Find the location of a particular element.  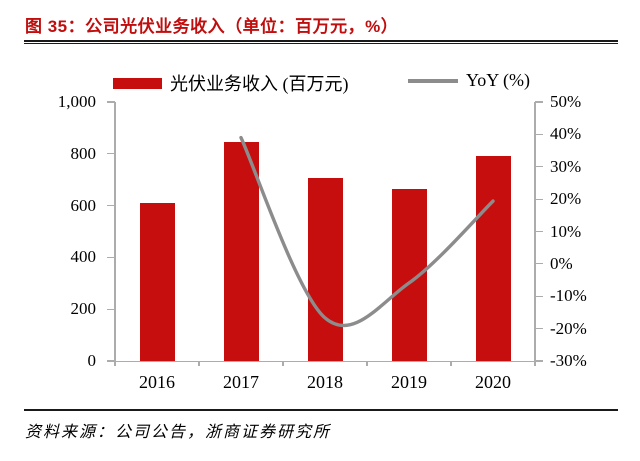

y-axis-left-label: 600 is located at coordinates (83, 205).